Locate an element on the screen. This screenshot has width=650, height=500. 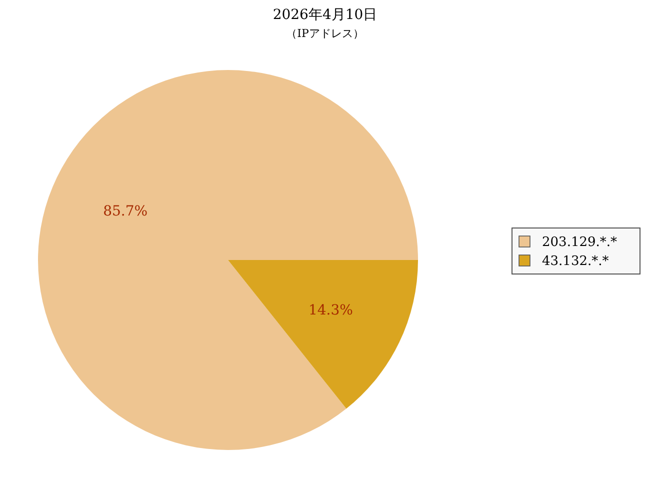
legend-label: 203.129.*.* is located at coordinates (580, 242).